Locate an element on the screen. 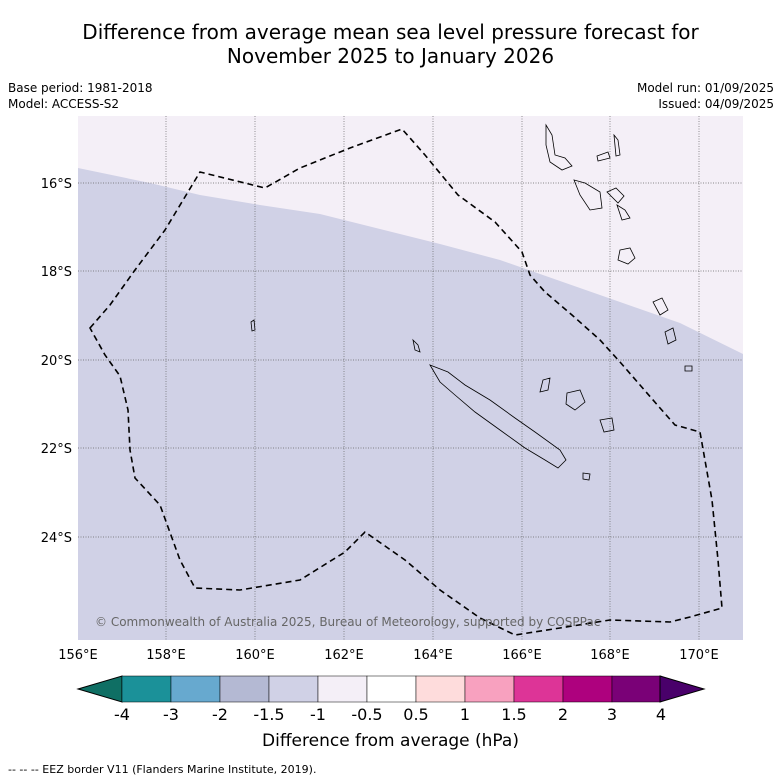 This screenshot has height=781, width=781. lon-label-162: 162°E is located at coordinates (344, 655).